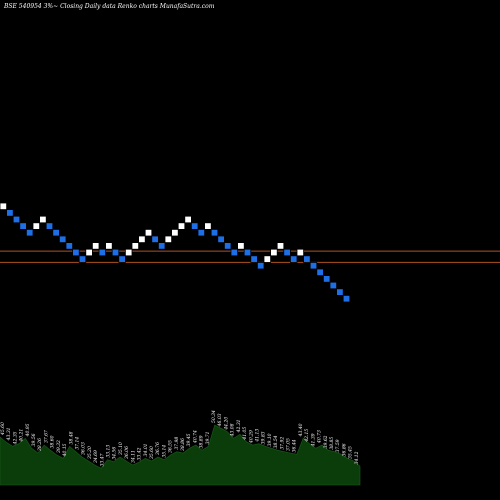 The height and width of the screenshot is (500, 500). What do you see at coordinates (133, 456) in the screenshot?
I see `volume-label: 34.11` at bounding box center [133, 456].